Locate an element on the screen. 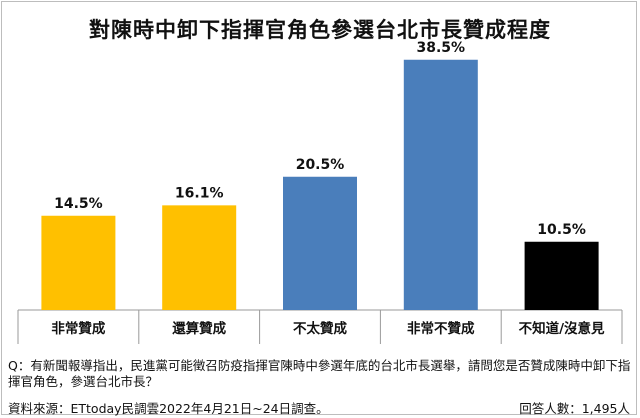 This screenshot has height=418, width=640. bar-value-label: 10.5% is located at coordinates (561, 230).